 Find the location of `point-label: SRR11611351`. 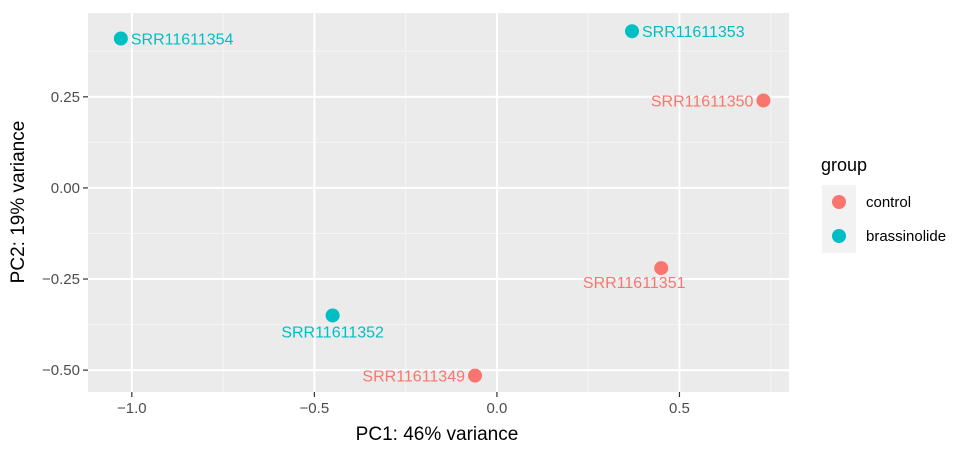

point-label: SRR11611351 is located at coordinates (634, 283).